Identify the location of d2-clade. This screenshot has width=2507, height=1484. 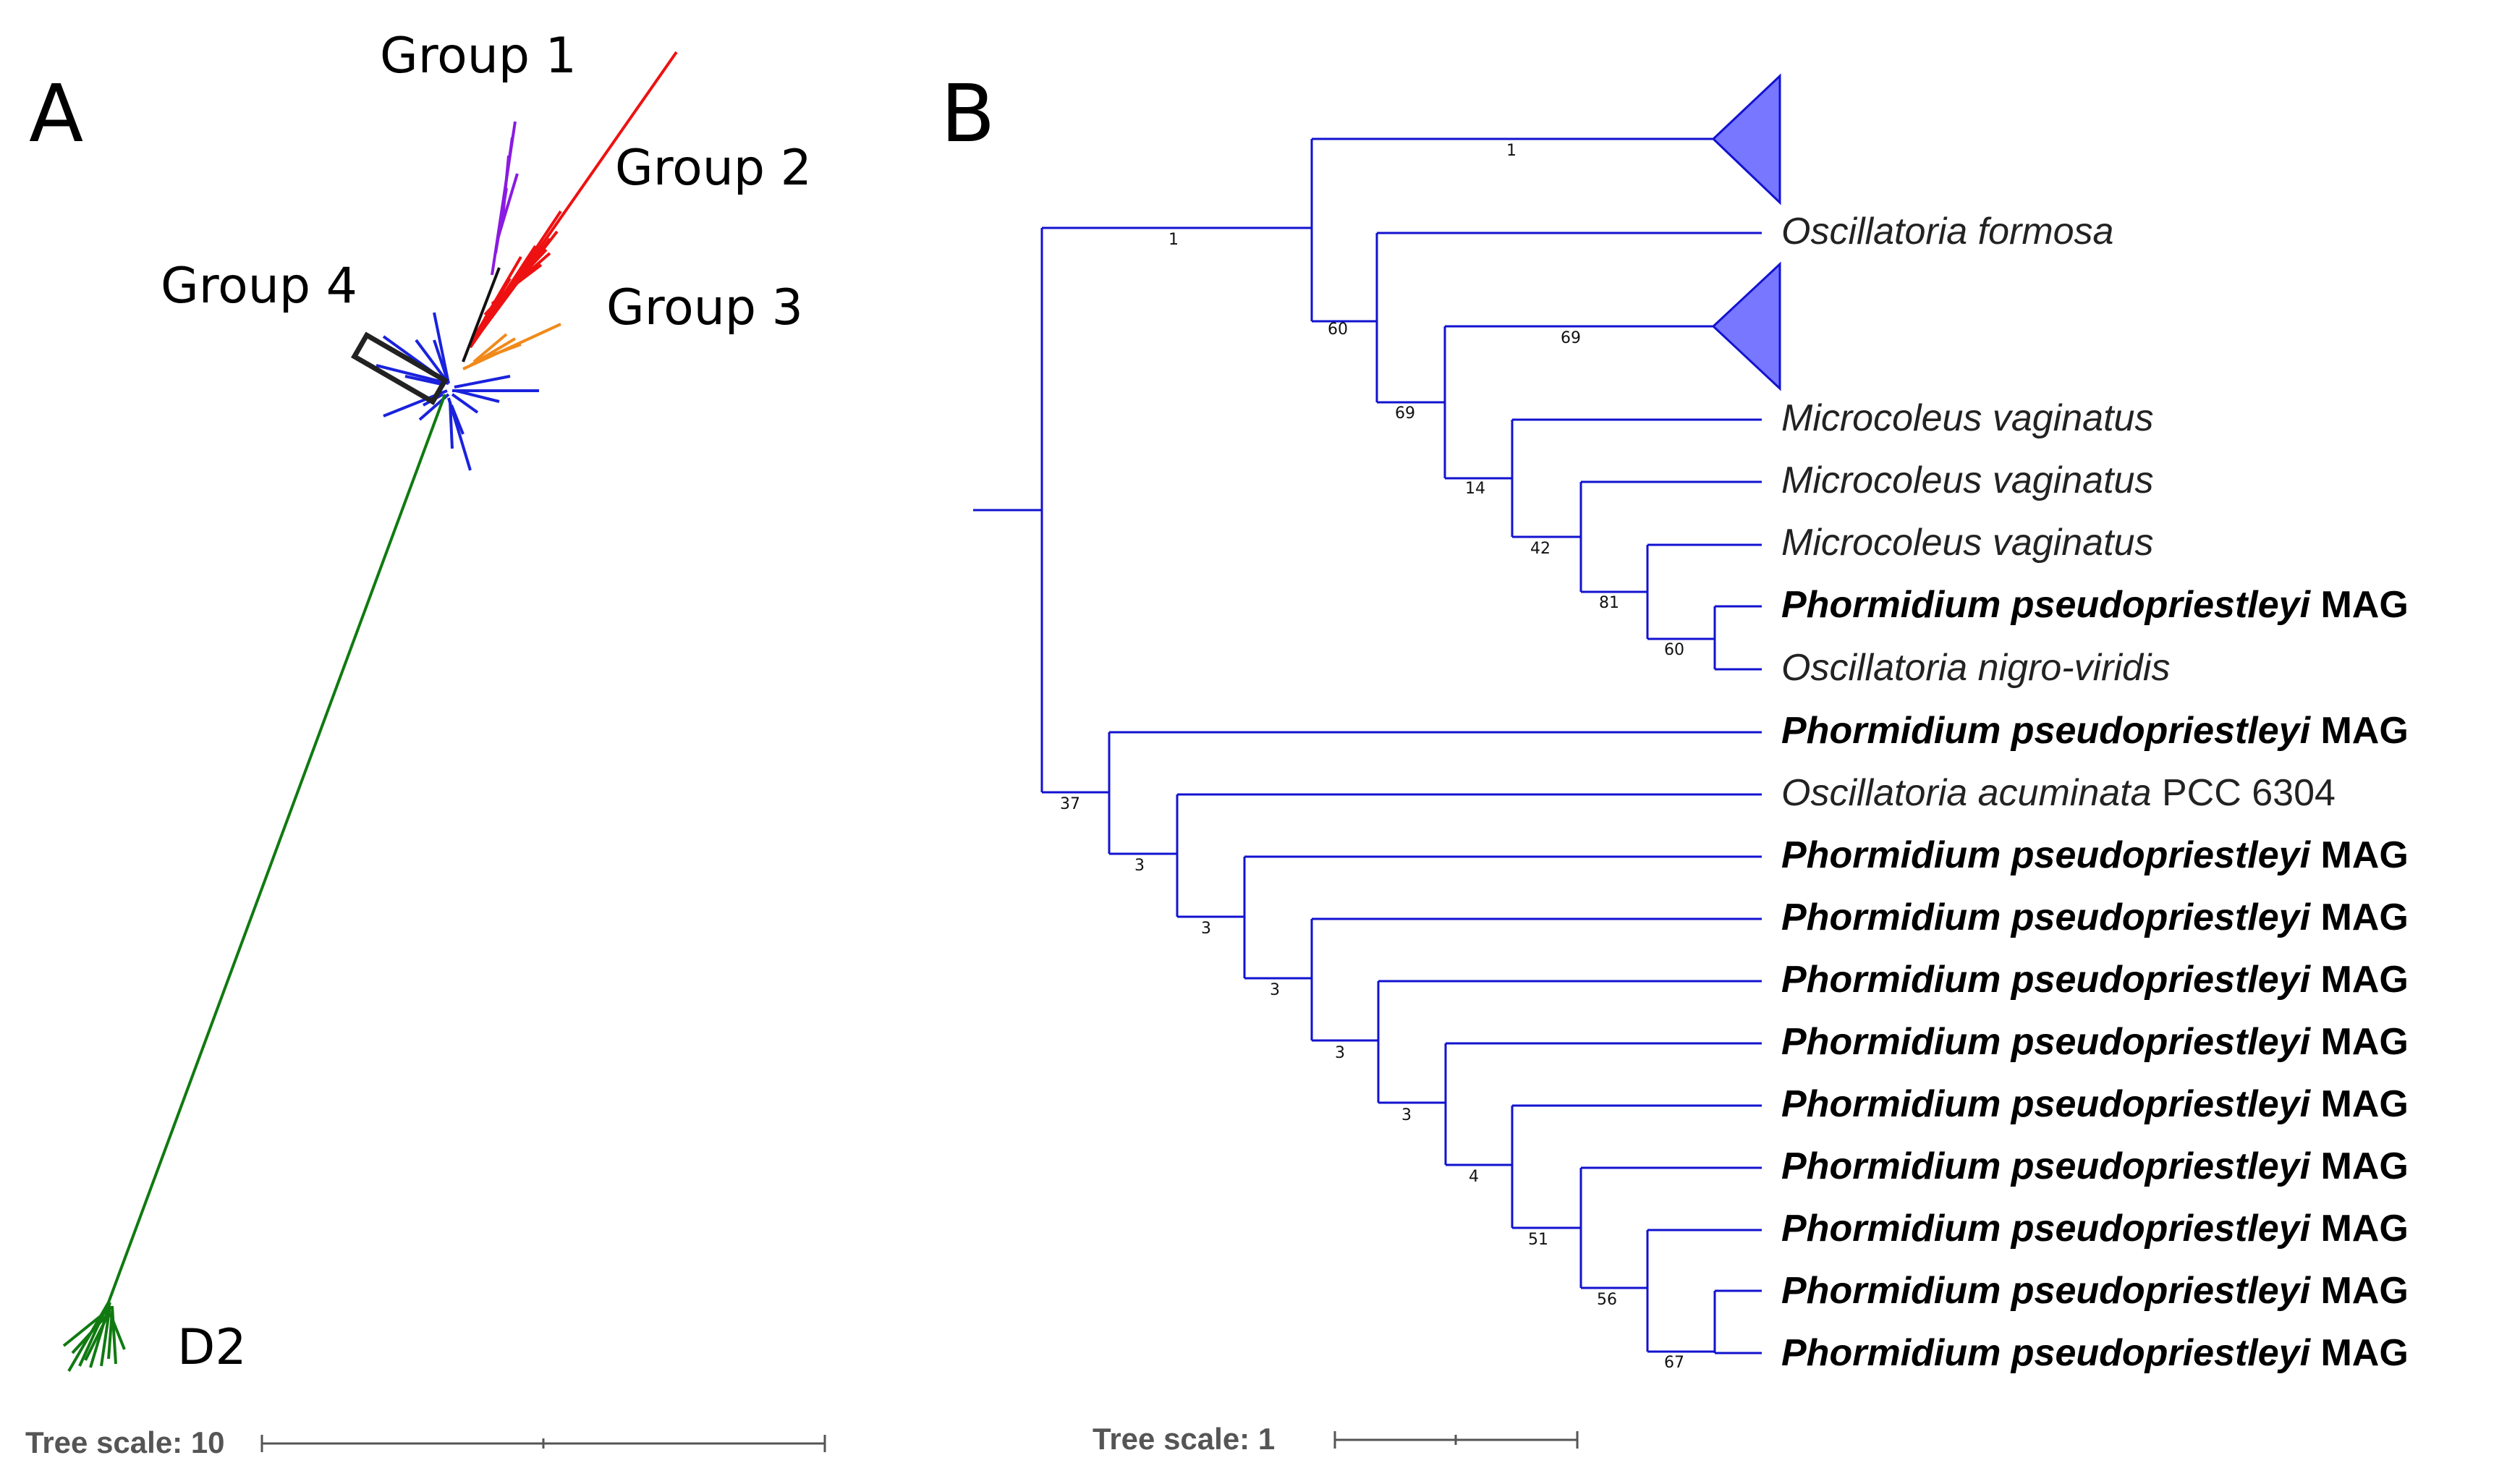
(254, 883).